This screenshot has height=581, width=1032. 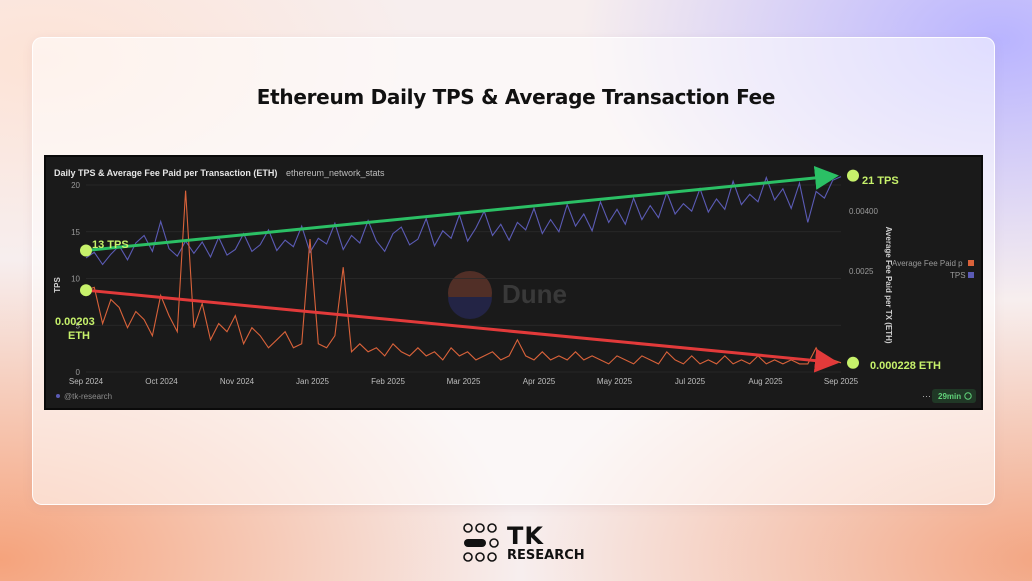 I want to click on y-tick-left: 10, so click(x=75, y=279).